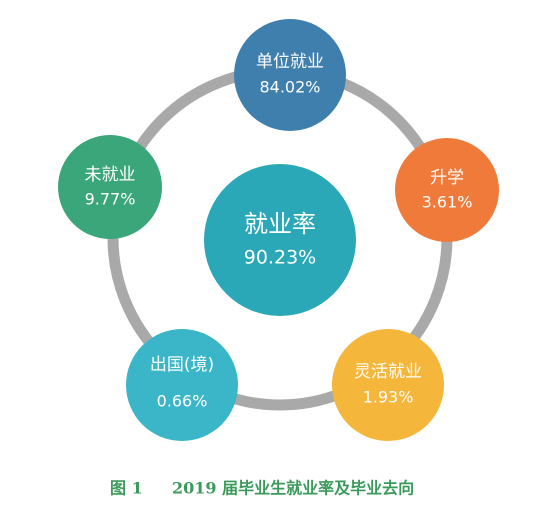  I want to click on caption-text: 2019 届毕业生就业率及毕业去向, so click(293, 488).